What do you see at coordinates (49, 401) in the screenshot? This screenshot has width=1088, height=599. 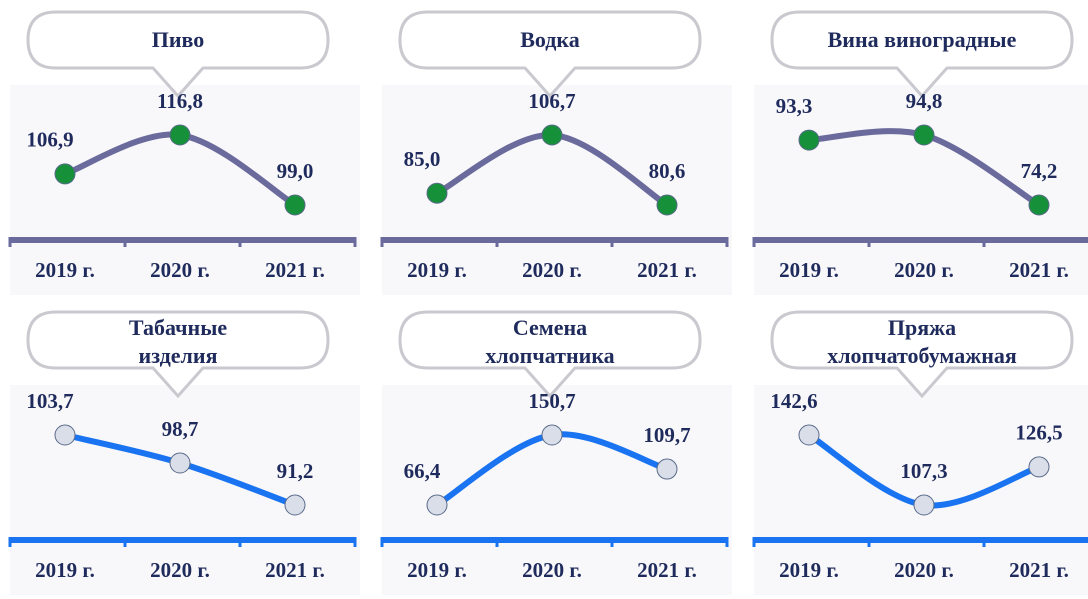 I see `value-label: 103,7` at bounding box center [49, 401].